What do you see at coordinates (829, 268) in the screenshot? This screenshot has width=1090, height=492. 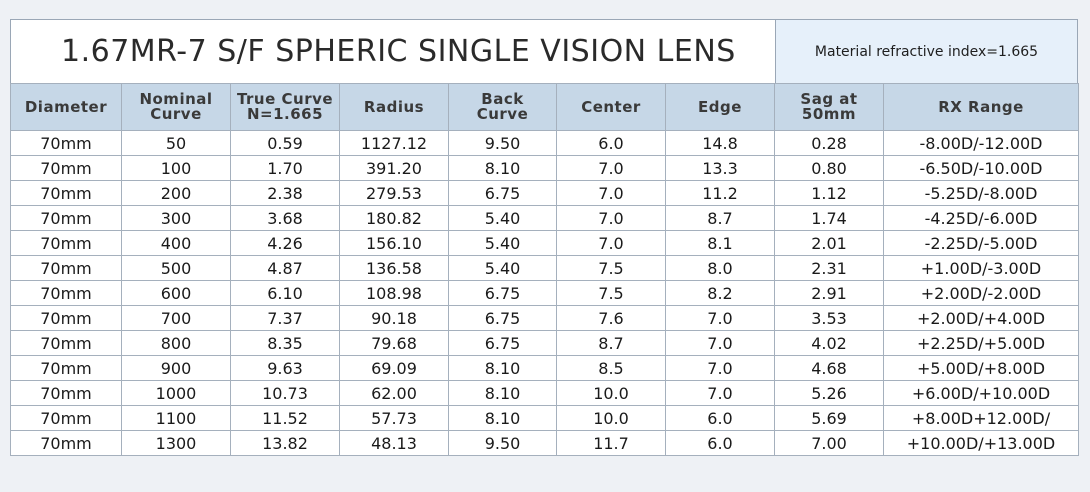 I see `table-cell: 2.31` at bounding box center [829, 268].